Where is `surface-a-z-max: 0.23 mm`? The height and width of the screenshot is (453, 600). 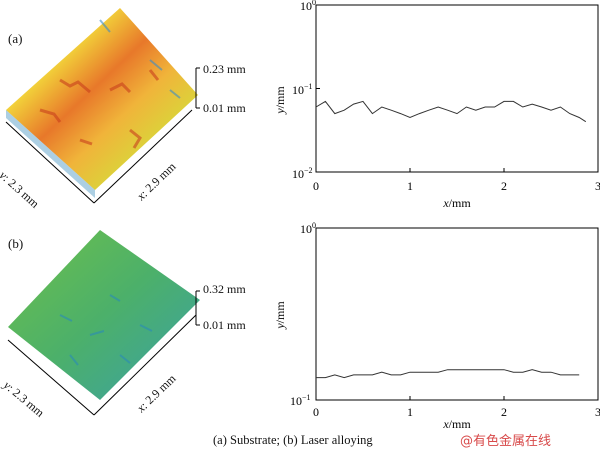
surface-a-z-max: 0.23 mm is located at coordinates (224, 69).